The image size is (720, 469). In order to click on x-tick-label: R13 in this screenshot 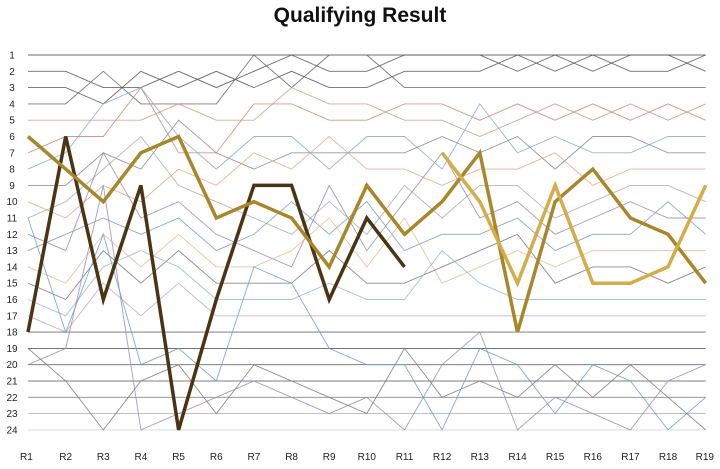, I will do `click(480, 457)`.